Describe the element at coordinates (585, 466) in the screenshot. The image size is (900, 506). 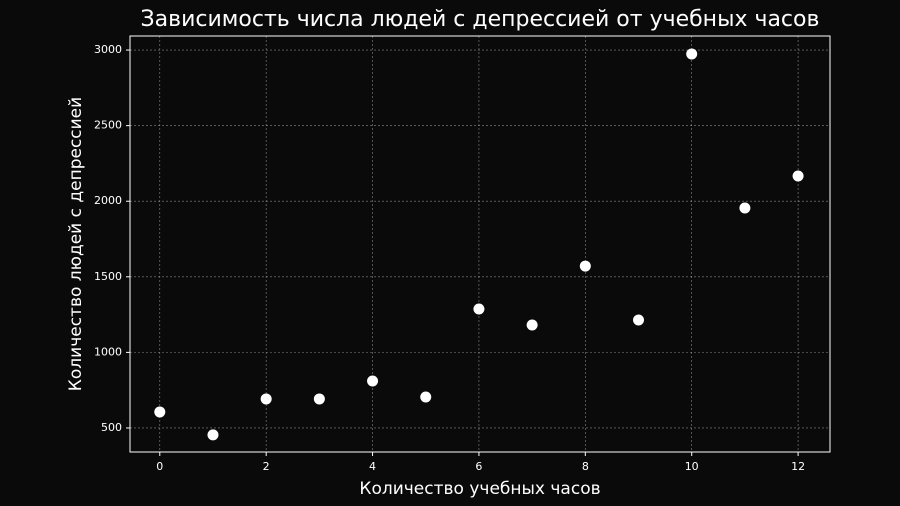
I see `x-tick-label: 8` at that location.